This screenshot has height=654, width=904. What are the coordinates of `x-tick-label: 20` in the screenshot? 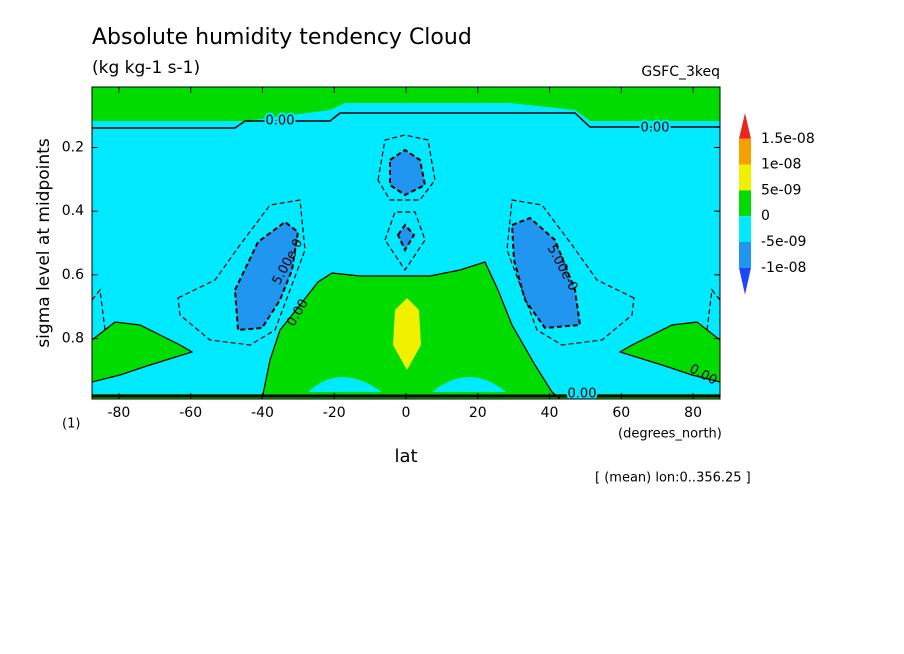 It's located at (478, 413).